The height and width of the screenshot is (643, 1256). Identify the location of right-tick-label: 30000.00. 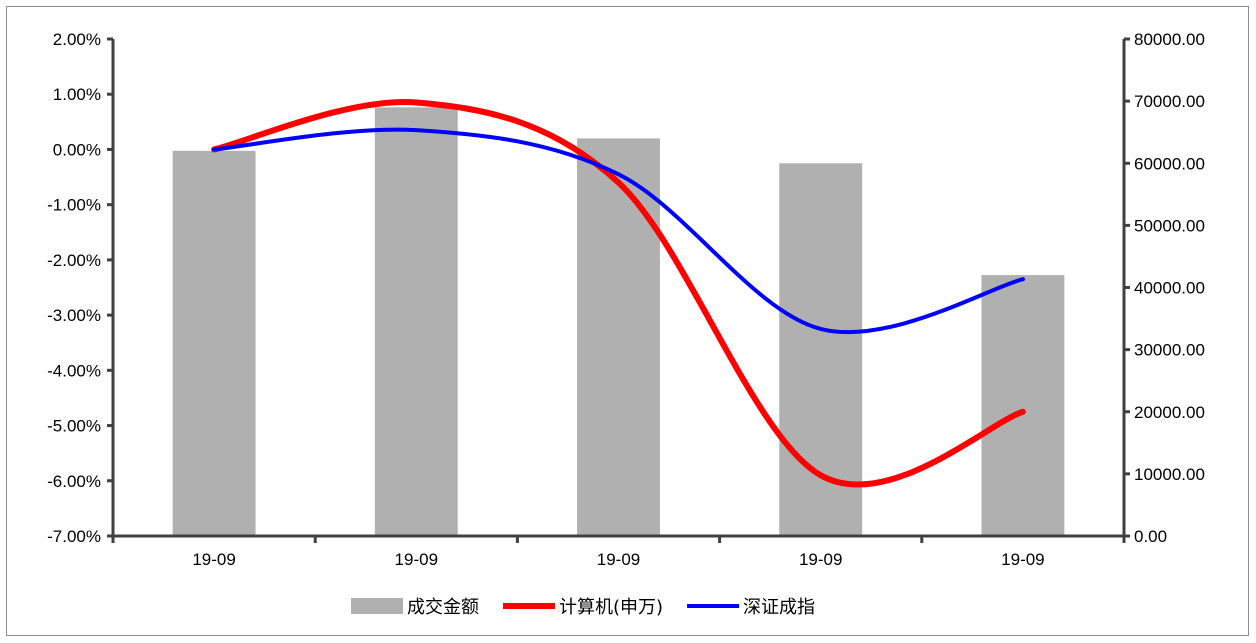
(1169, 350).